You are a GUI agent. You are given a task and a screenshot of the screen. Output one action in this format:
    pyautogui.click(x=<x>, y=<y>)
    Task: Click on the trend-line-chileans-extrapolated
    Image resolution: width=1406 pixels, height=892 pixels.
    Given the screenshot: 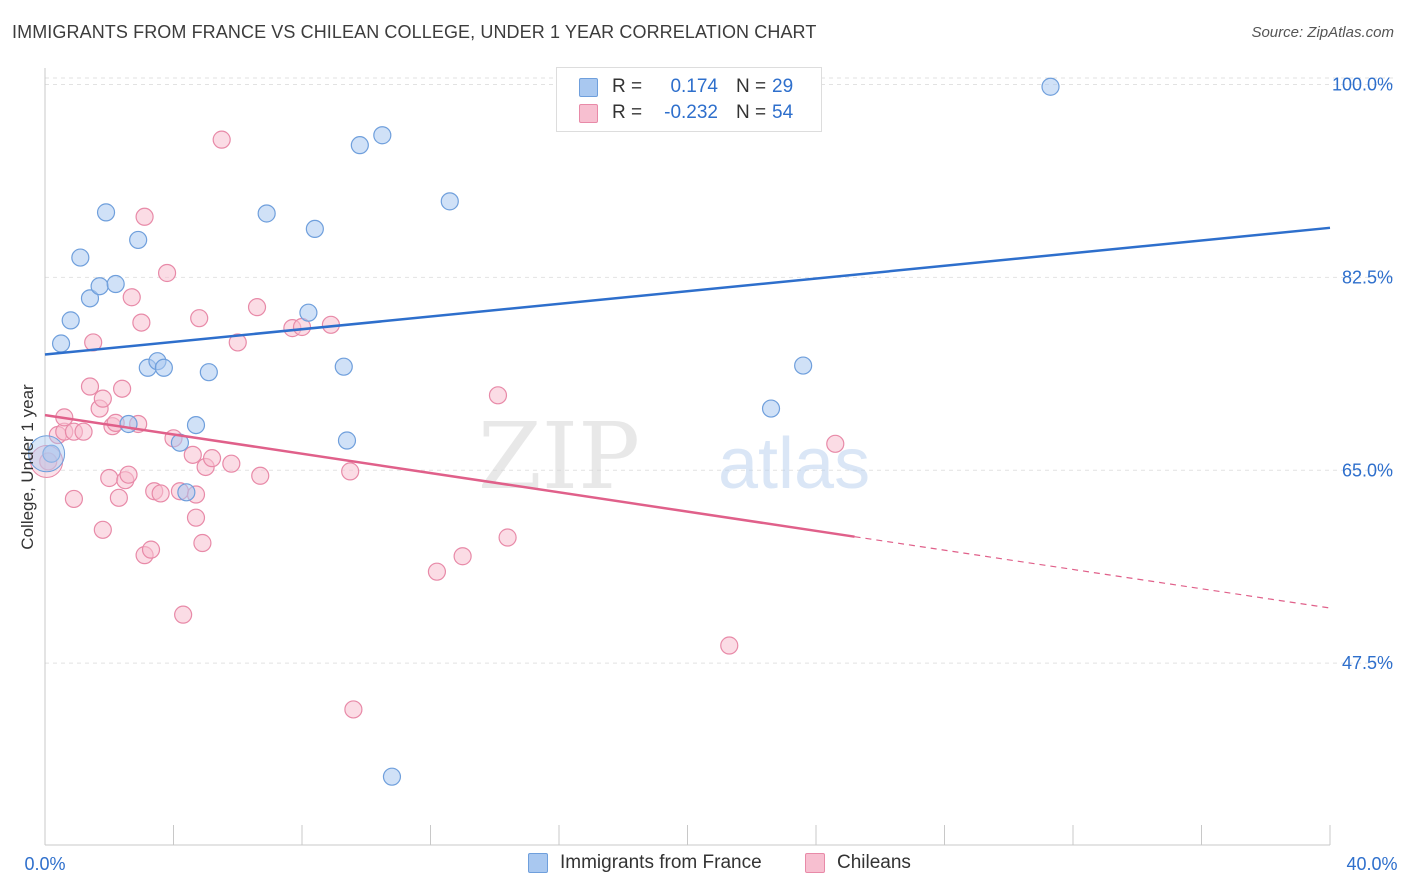 What is the action you would take?
    pyautogui.click(x=1092, y=572)
    